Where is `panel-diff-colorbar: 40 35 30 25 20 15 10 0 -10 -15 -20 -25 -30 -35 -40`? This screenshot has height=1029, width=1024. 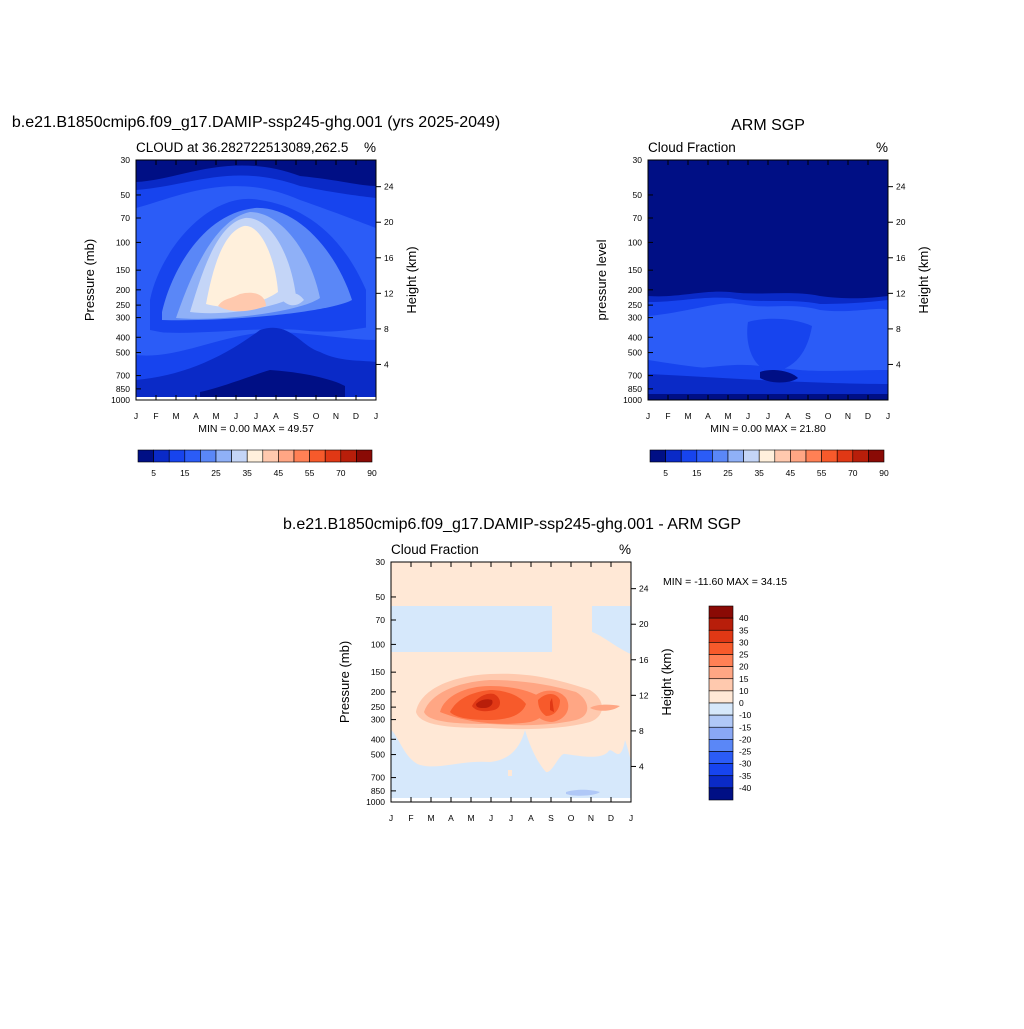 panel-diff-colorbar: 40 35 30 25 20 15 10 0 -10 -15 -20 -25 -30 -35 -40 is located at coordinates (730, 703).